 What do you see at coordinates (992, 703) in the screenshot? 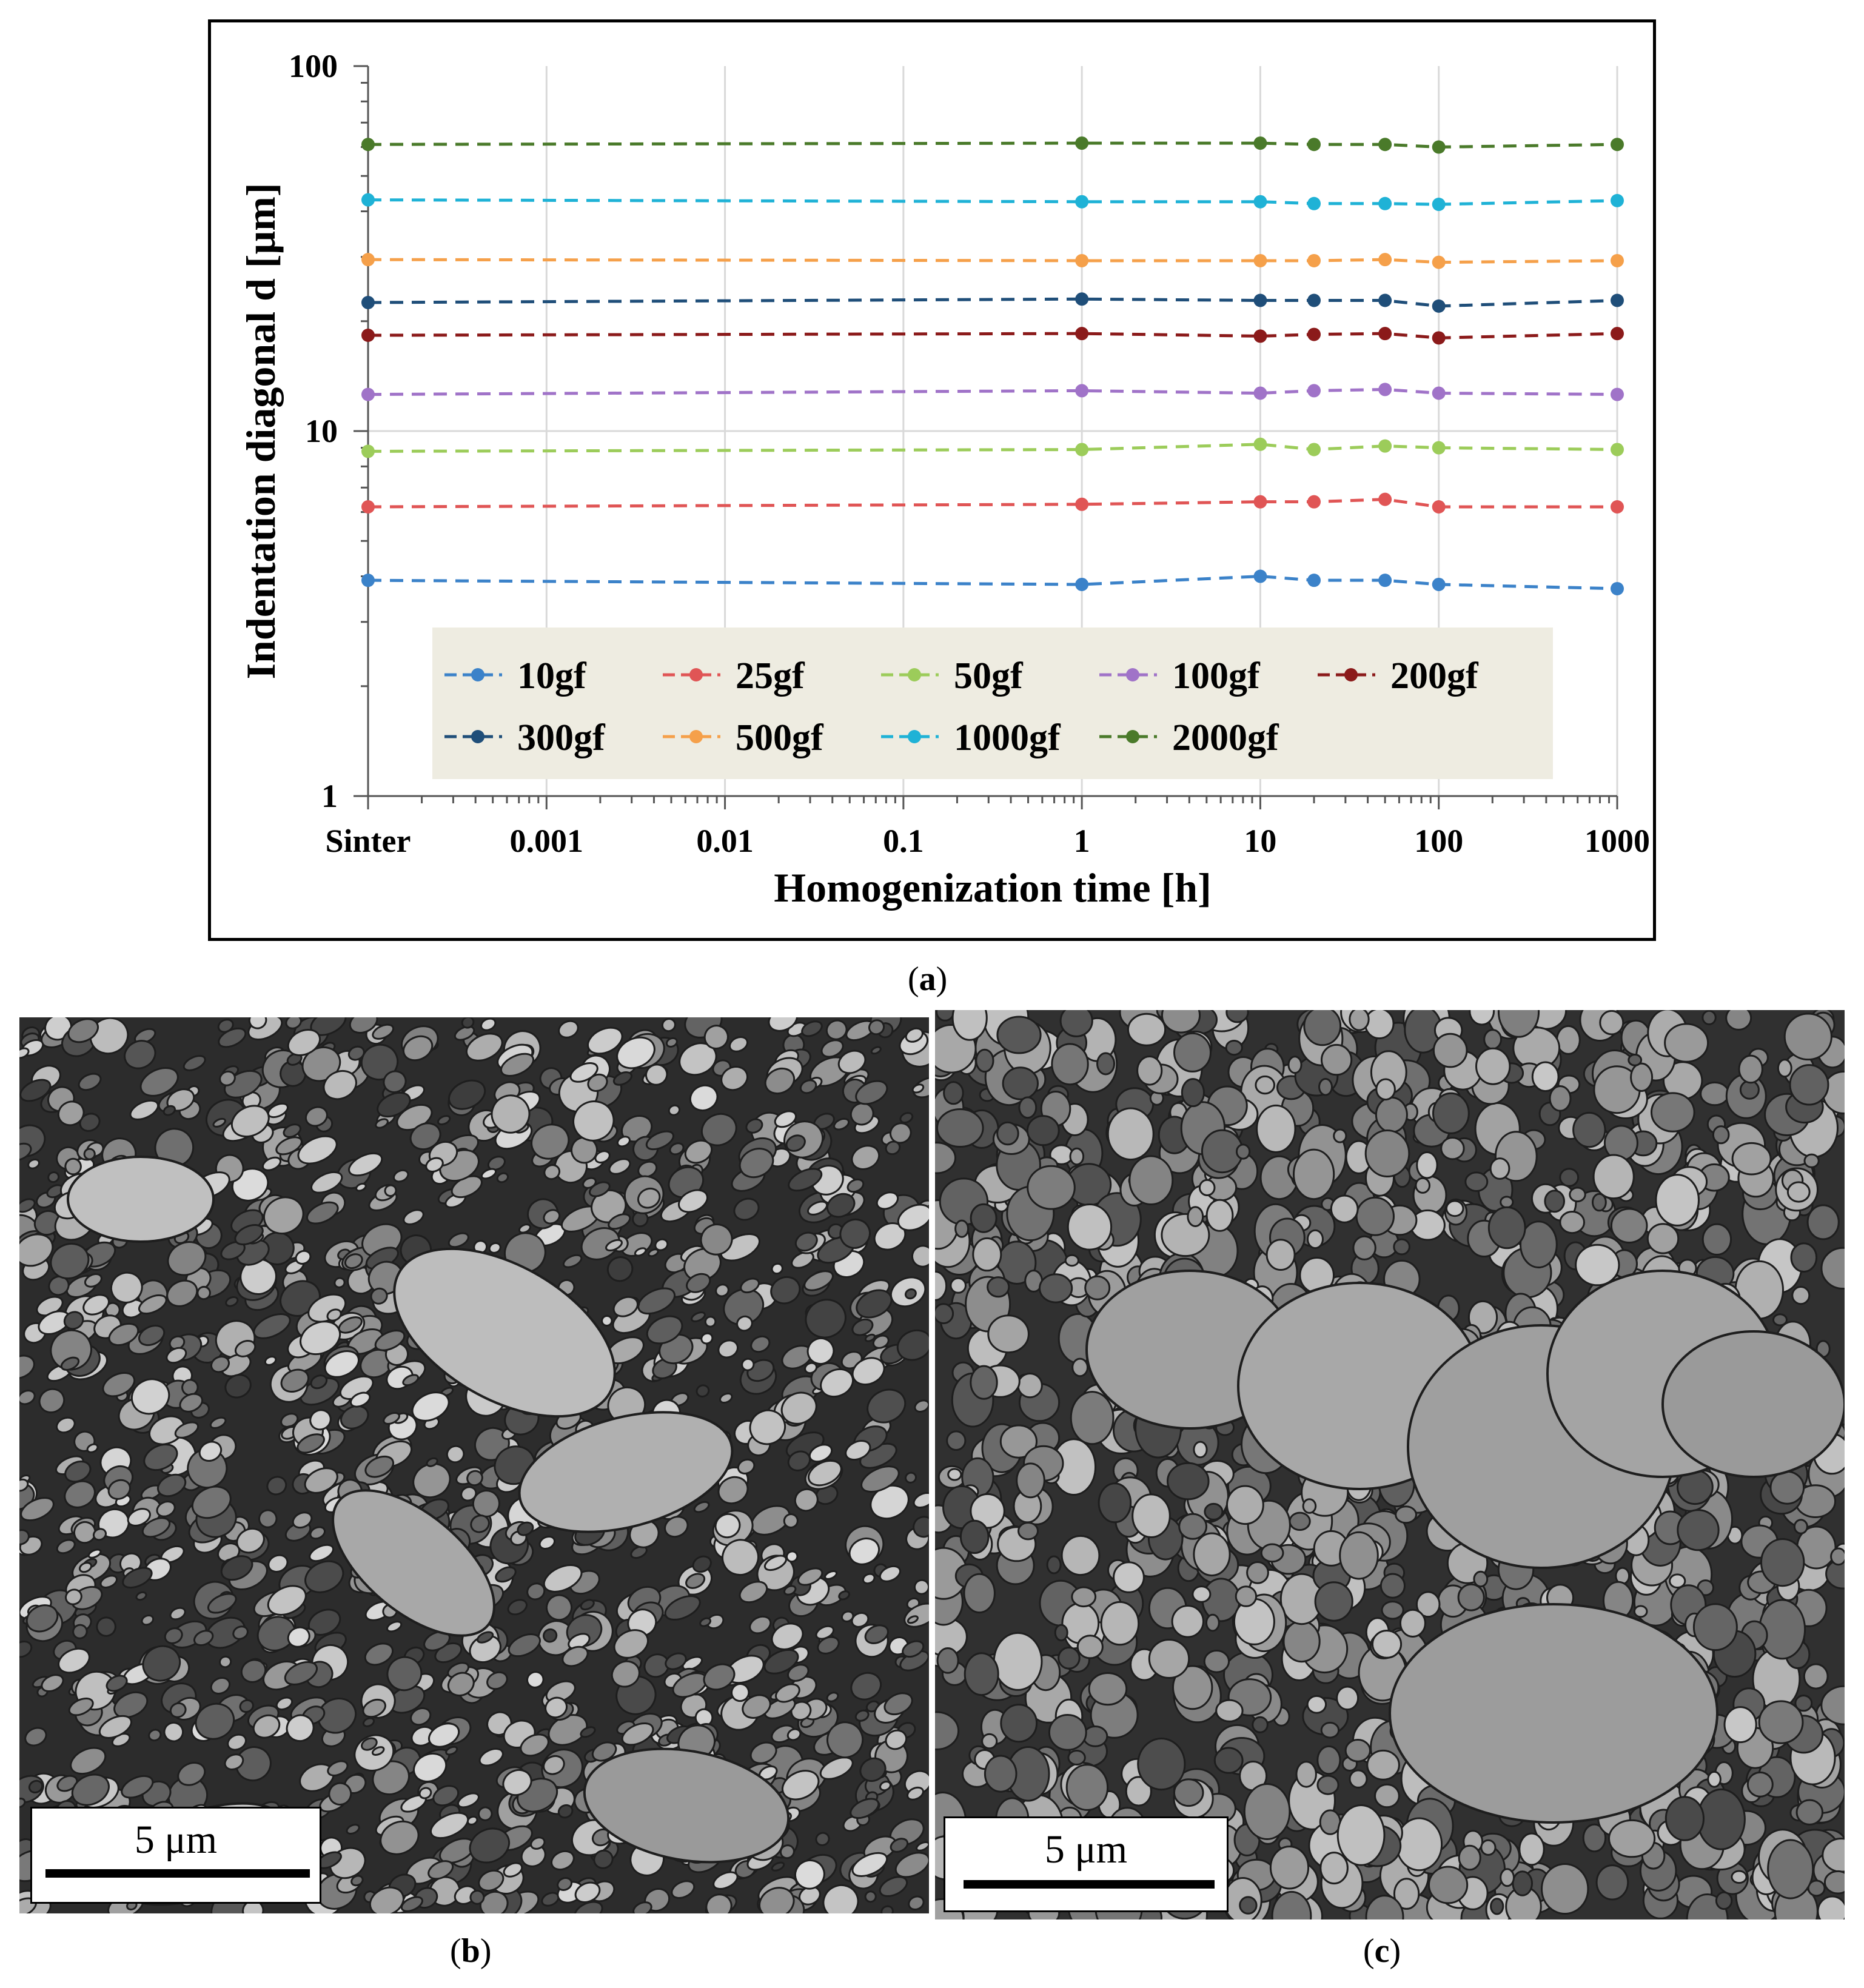
I see `legend-box` at bounding box center [992, 703].